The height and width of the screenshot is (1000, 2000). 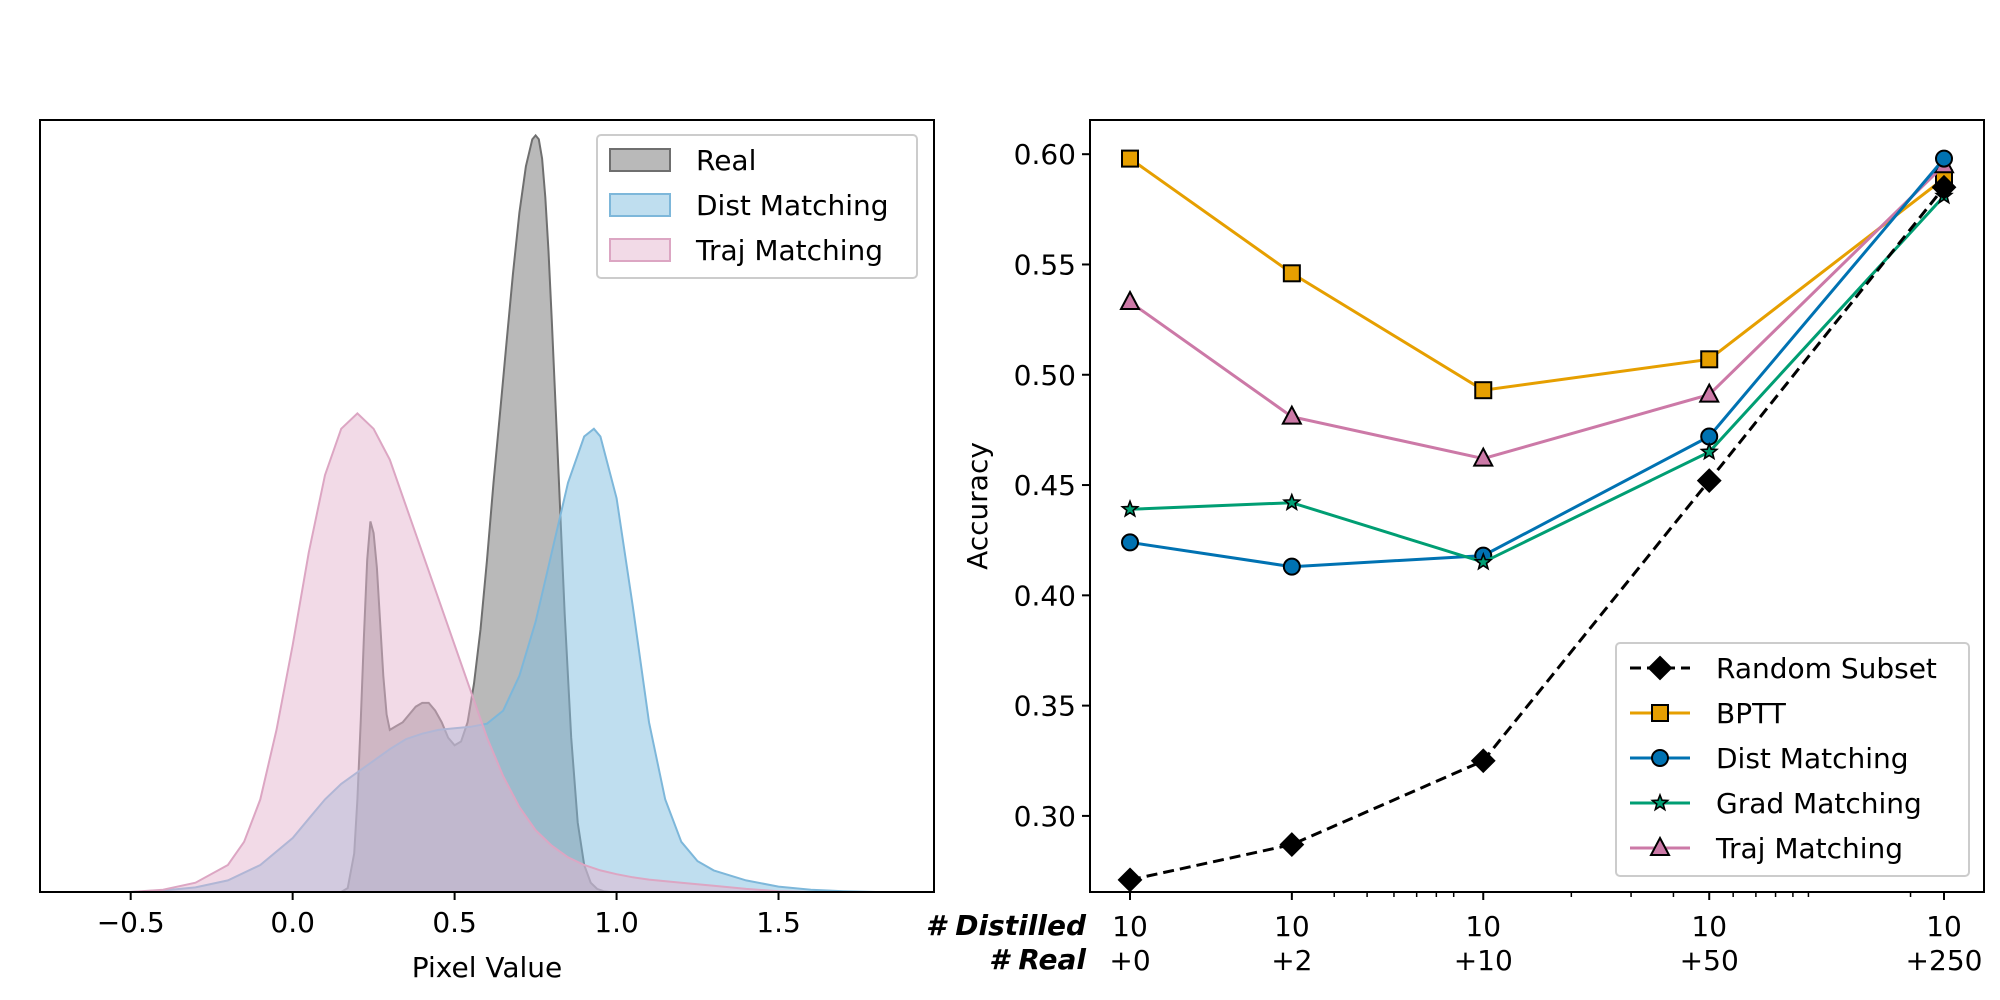 What do you see at coordinates (1129, 960) in the screenshot?
I see `x-row2-label: +0` at bounding box center [1129, 960].